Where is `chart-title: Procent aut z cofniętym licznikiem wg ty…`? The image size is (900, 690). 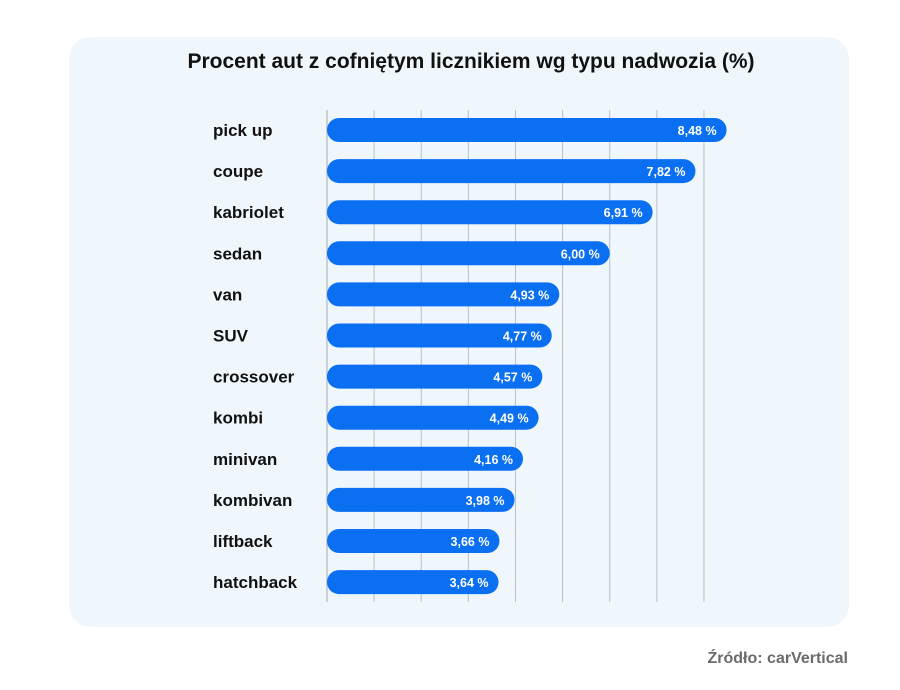 chart-title: Procent aut z cofniętym licznikiem wg ty… is located at coordinates (471, 61).